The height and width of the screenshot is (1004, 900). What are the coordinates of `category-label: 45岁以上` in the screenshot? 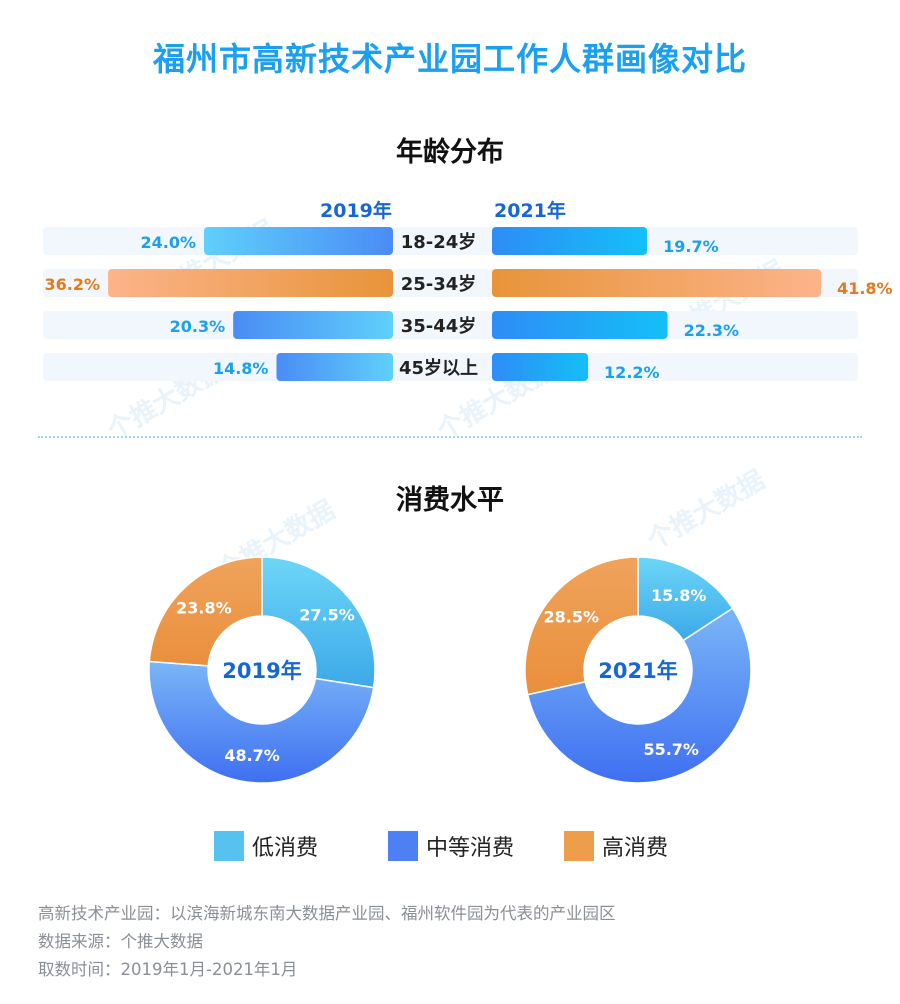 It's located at (438, 368).